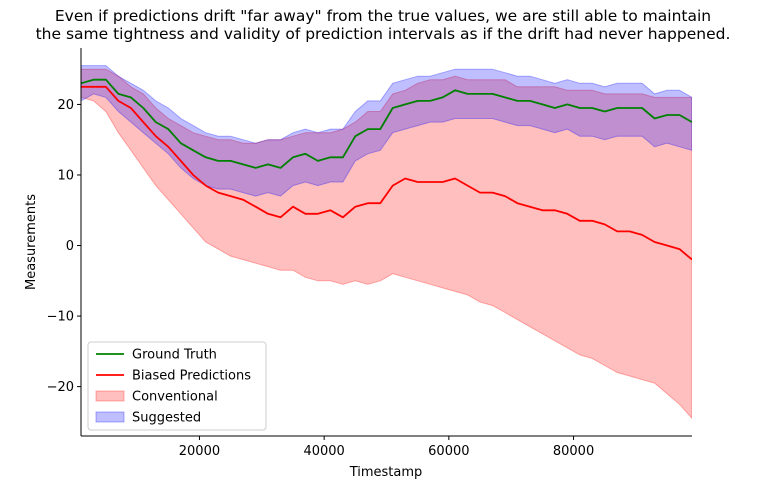 The width and height of the screenshot is (773, 490). What do you see at coordinates (191, 376) in the screenshot?
I see `legend-label: Biased Predictions` at bounding box center [191, 376].